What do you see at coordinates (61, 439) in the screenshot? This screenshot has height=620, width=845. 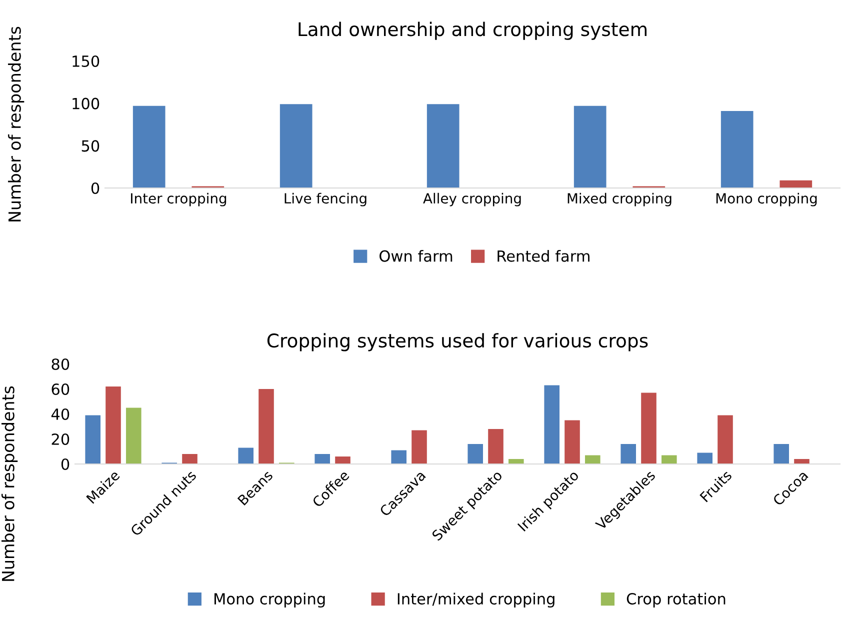 I see `y-tick-label: 20` at bounding box center [61, 439].